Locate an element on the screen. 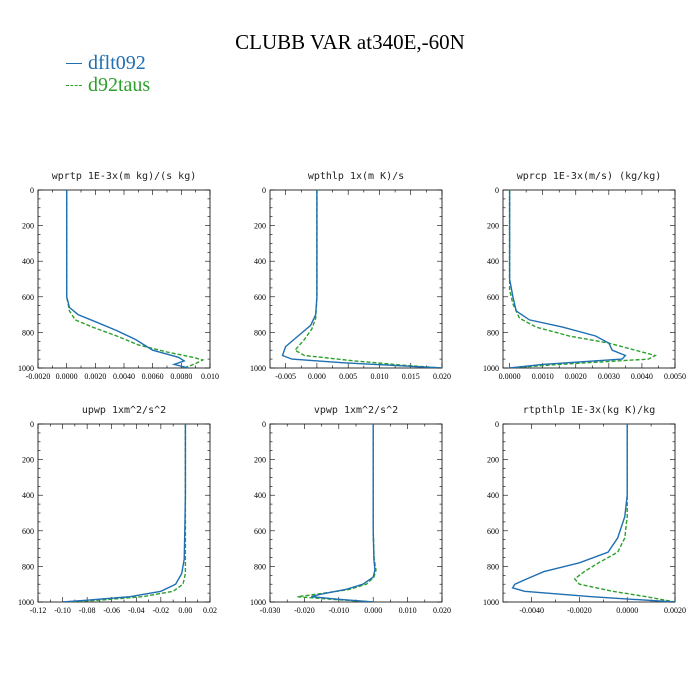 The image size is (700, 700). legend-label-d92taus: d92taus is located at coordinates (119, 85).